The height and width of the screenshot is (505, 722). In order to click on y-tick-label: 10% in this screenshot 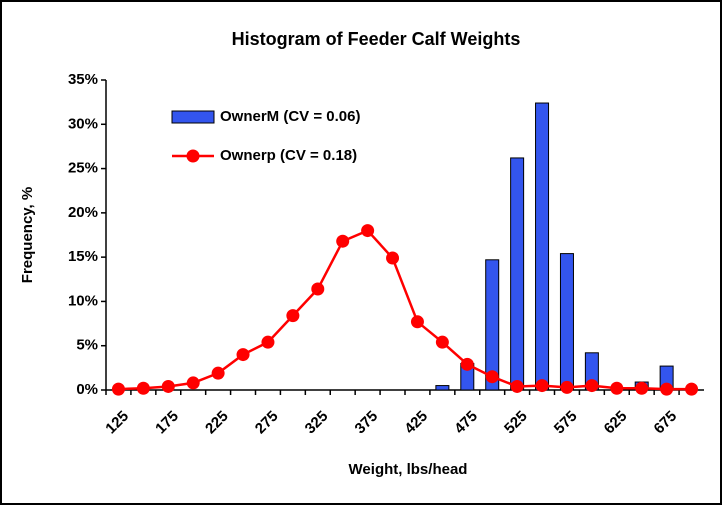, I will do `click(83, 300)`.